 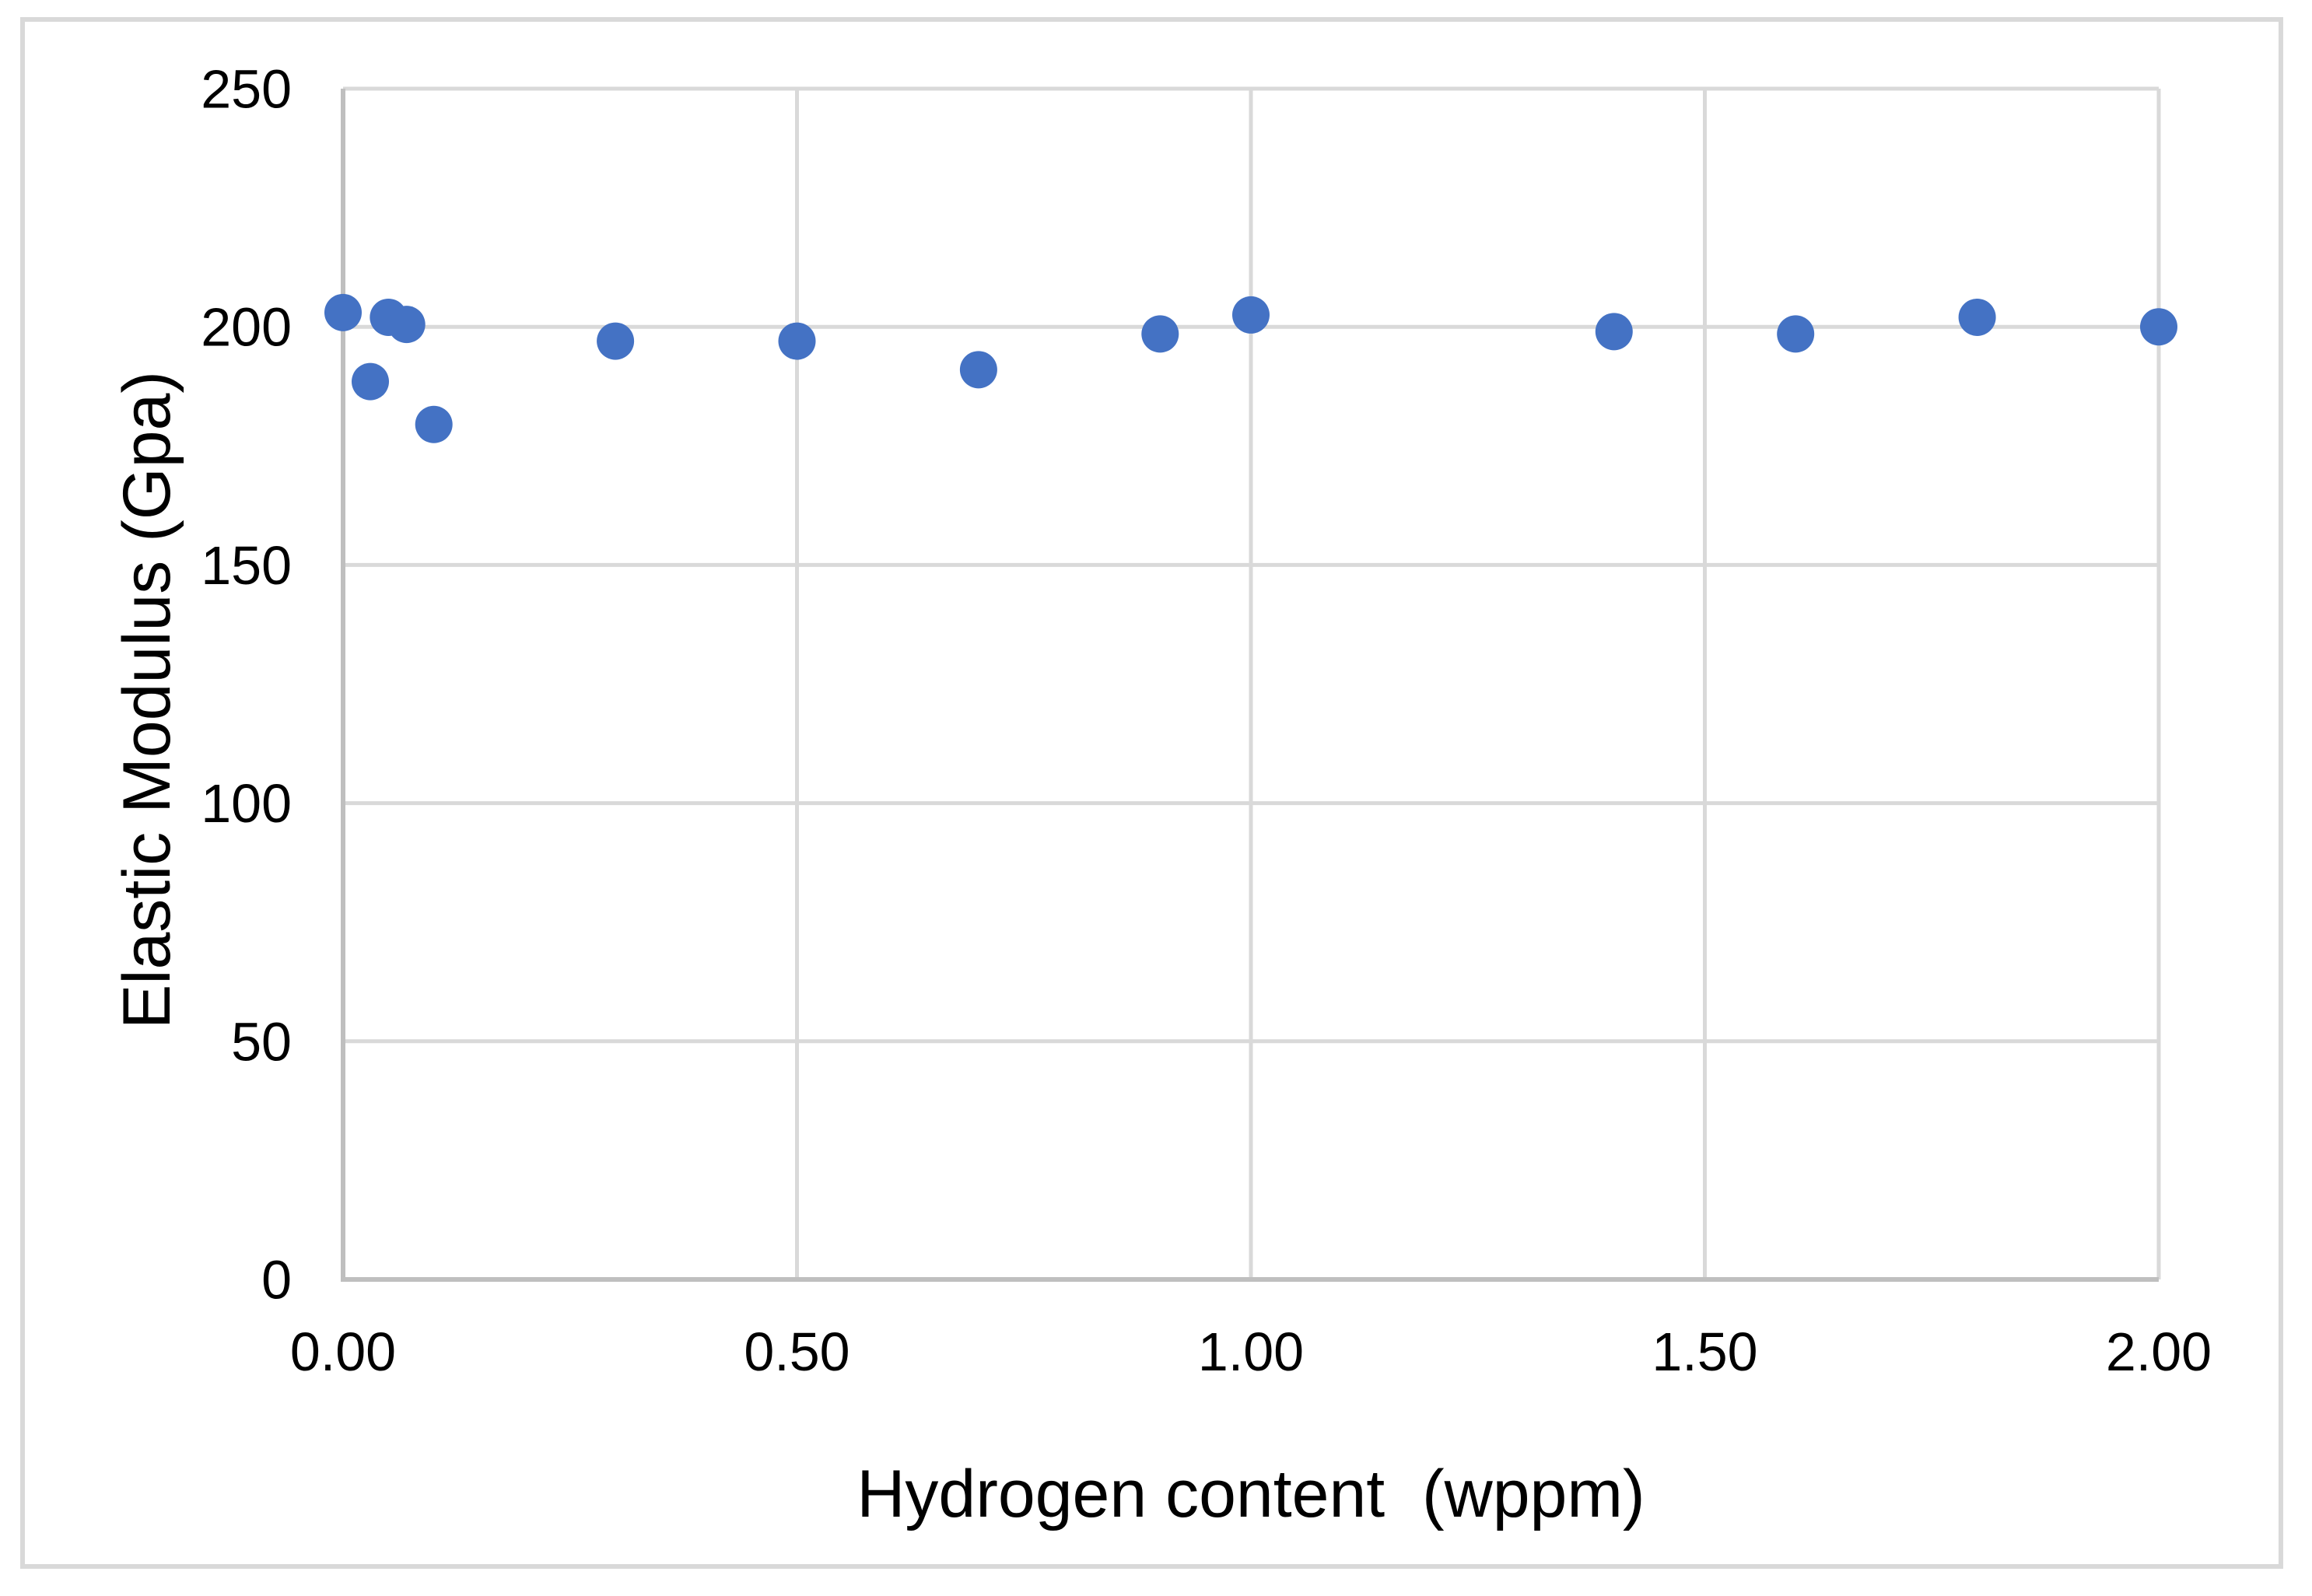 What do you see at coordinates (147, 700) in the screenshot?
I see `y-axis-title: Elastic Modulus (Gpa)` at bounding box center [147, 700].